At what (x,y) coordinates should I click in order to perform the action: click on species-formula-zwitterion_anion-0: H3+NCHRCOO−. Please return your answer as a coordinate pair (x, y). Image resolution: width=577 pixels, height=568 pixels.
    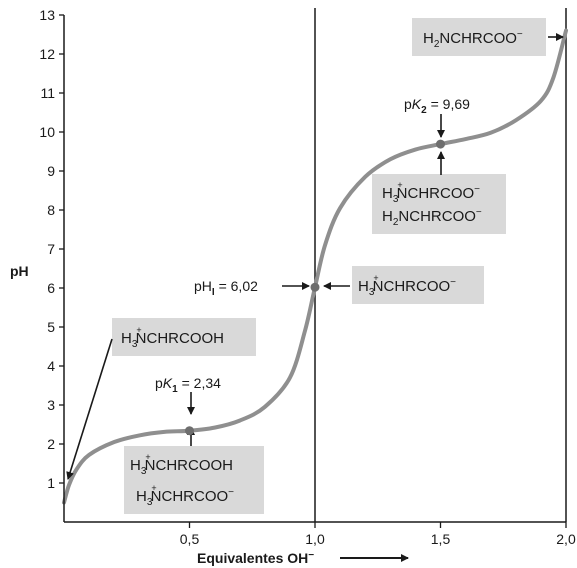
    Looking at the image, I should click on (431, 192).